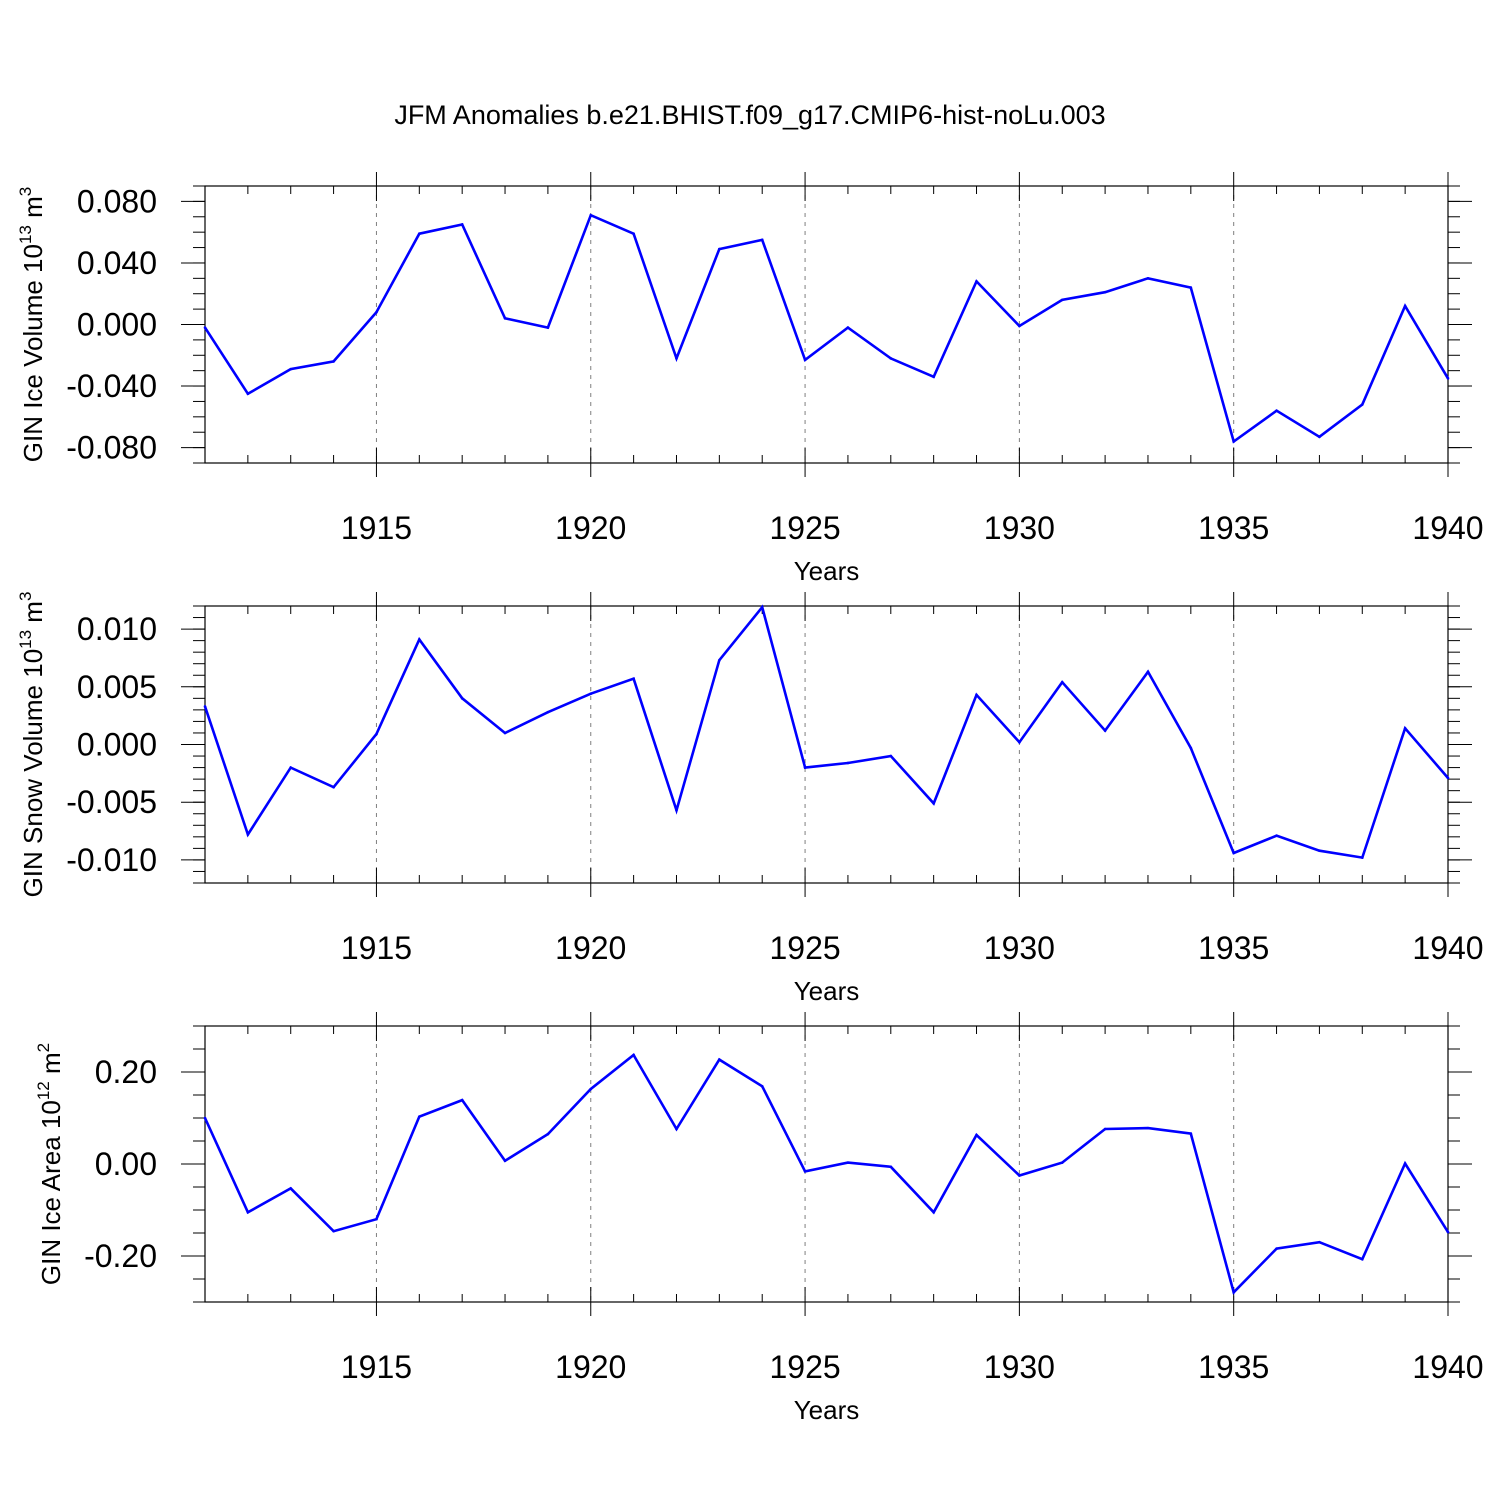  What do you see at coordinates (117, 687) in the screenshot?
I see `y-tick-label: 0.005` at bounding box center [117, 687].